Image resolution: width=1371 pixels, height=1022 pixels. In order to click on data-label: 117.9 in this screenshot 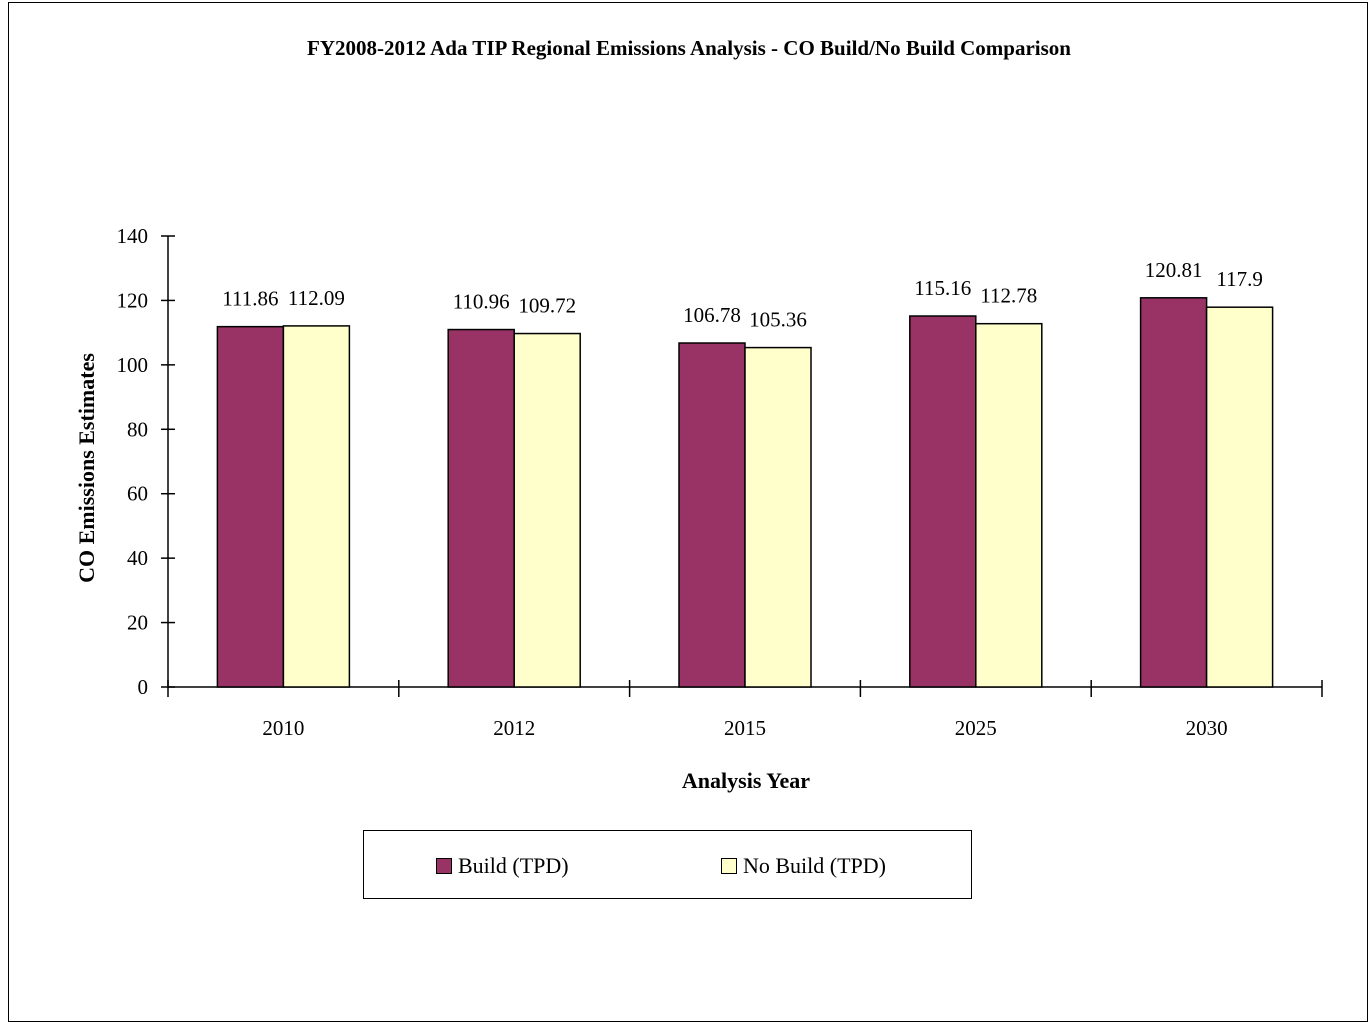, I will do `click(1239, 279)`.